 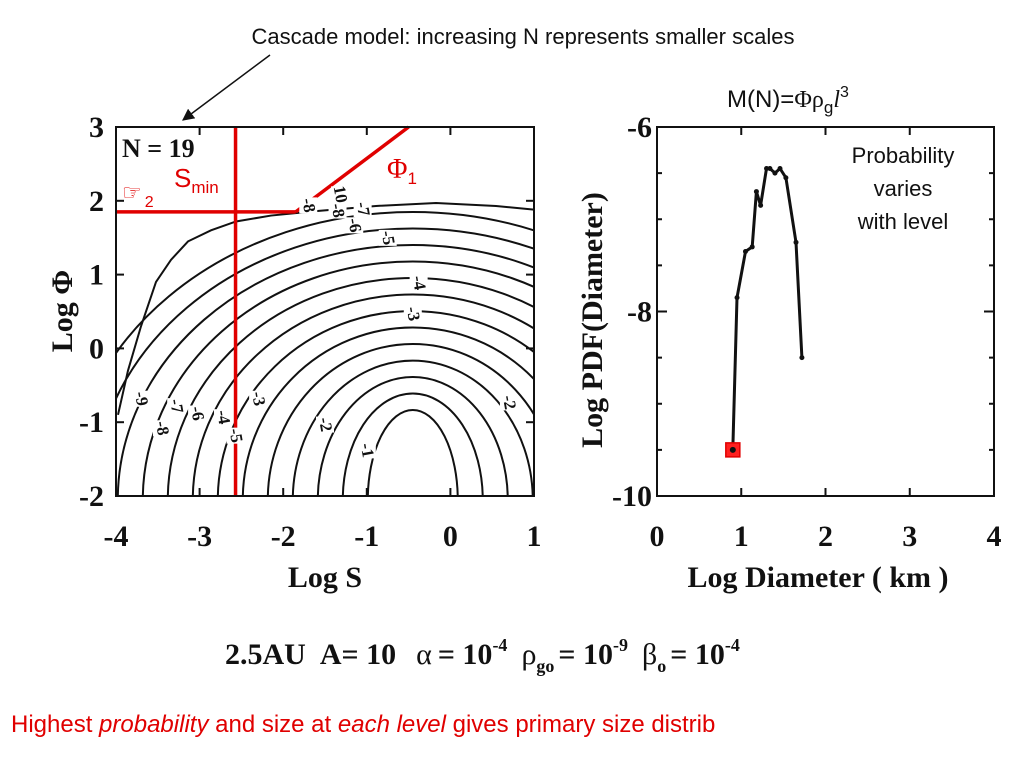 I want to click on red-annotation-lines, so click(x=263, y=310).